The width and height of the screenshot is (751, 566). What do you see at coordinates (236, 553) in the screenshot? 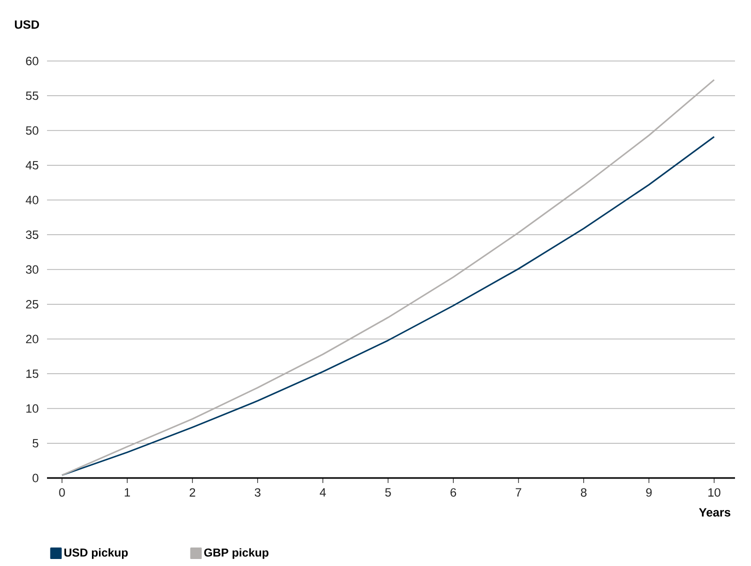
I see `legend-label: GBP pickup` at bounding box center [236, 553].